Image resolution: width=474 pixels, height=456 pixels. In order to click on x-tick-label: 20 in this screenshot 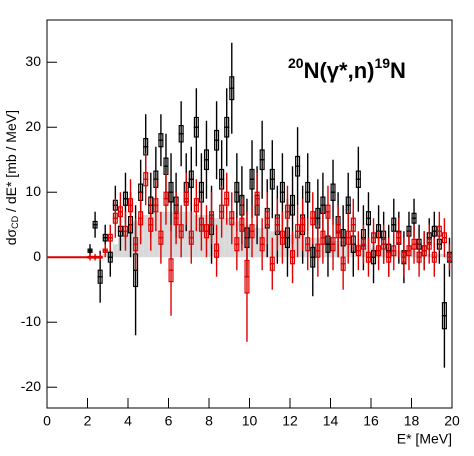, I will do `click(452, 421)`.